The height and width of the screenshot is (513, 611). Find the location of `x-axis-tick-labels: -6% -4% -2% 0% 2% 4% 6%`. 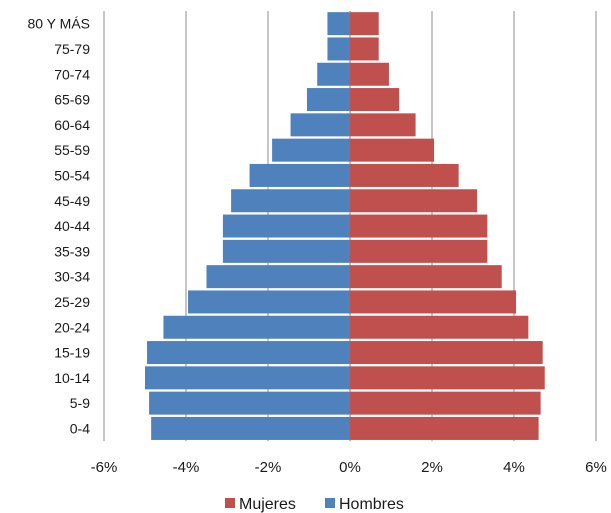

x-axis-tick-labels: -6% -4% -2% 0% 2% 4% 6% is located at coordinates (349, 467).